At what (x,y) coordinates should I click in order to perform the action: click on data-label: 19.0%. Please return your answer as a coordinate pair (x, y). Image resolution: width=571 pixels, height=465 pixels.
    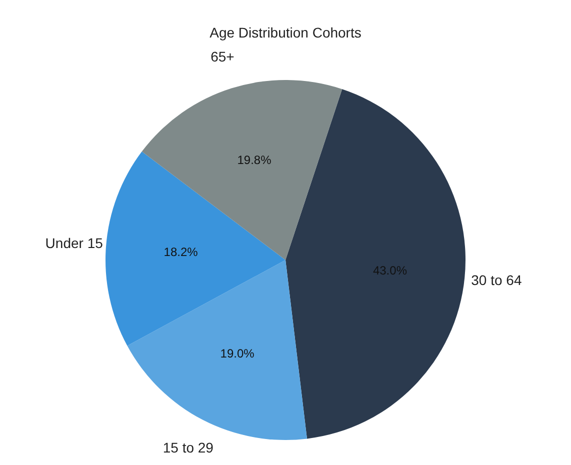
    Looking at the image, I should click on (237, 353).